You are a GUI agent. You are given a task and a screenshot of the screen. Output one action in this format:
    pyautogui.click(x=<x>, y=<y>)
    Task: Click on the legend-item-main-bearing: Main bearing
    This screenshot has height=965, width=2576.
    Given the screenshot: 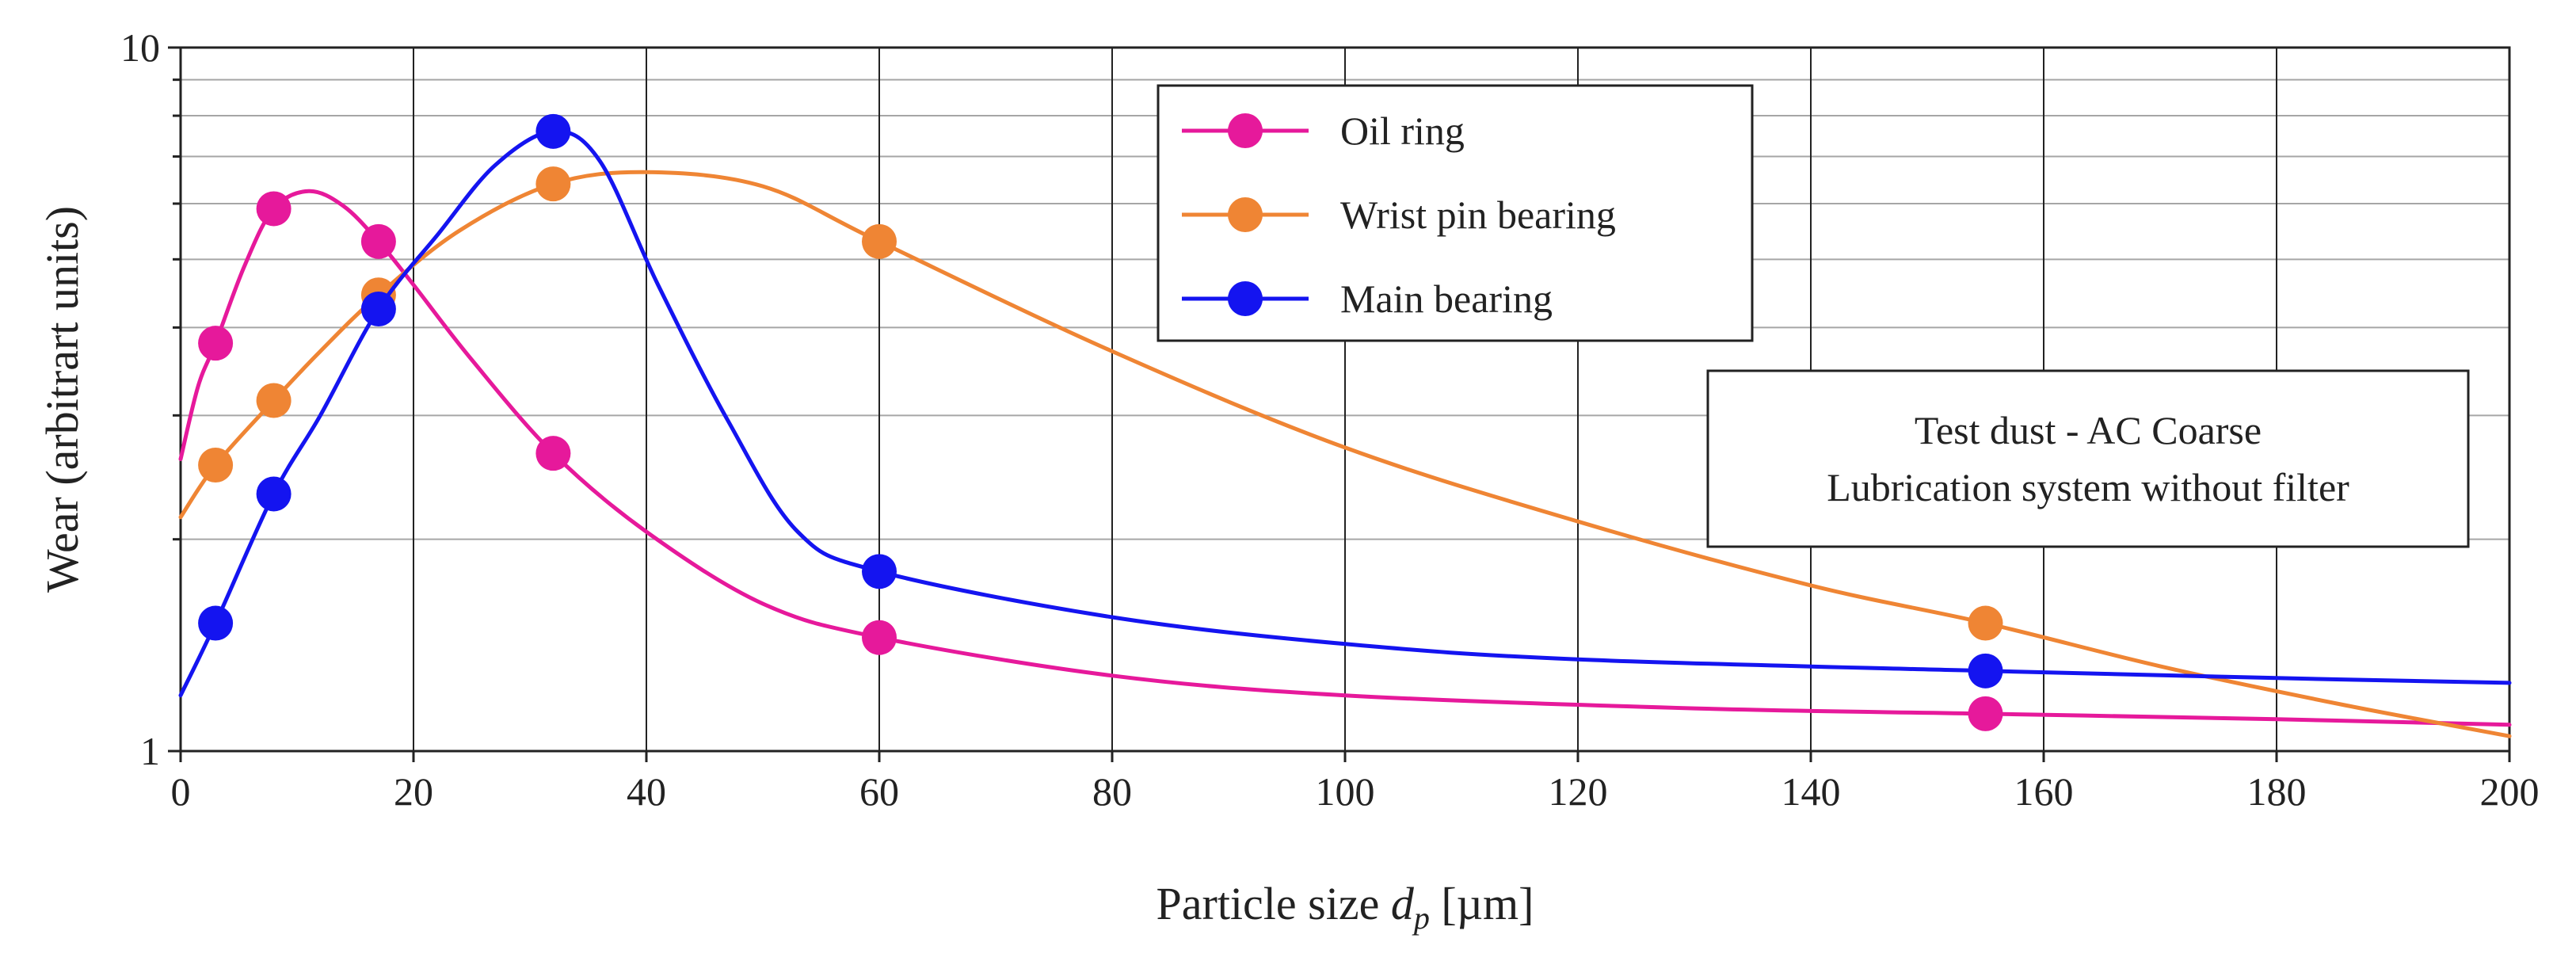 What is the action you would take?
    pyautogui.click(x=1368, y=299)
    